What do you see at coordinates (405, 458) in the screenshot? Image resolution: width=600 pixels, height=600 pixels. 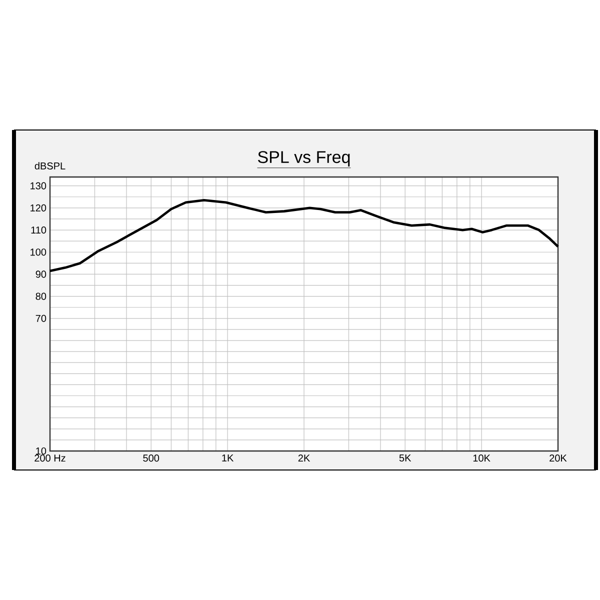 I see `x-tick-label: 5K` at bounding box center [405, 458].